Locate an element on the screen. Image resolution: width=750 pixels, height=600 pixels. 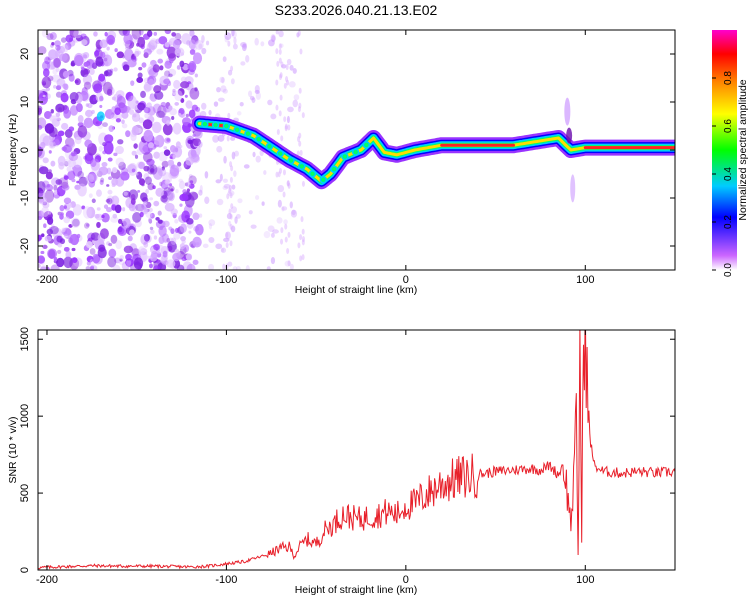
chart-title: S233.2026.040.21.13.E02 is located at coordinates (356, 10).